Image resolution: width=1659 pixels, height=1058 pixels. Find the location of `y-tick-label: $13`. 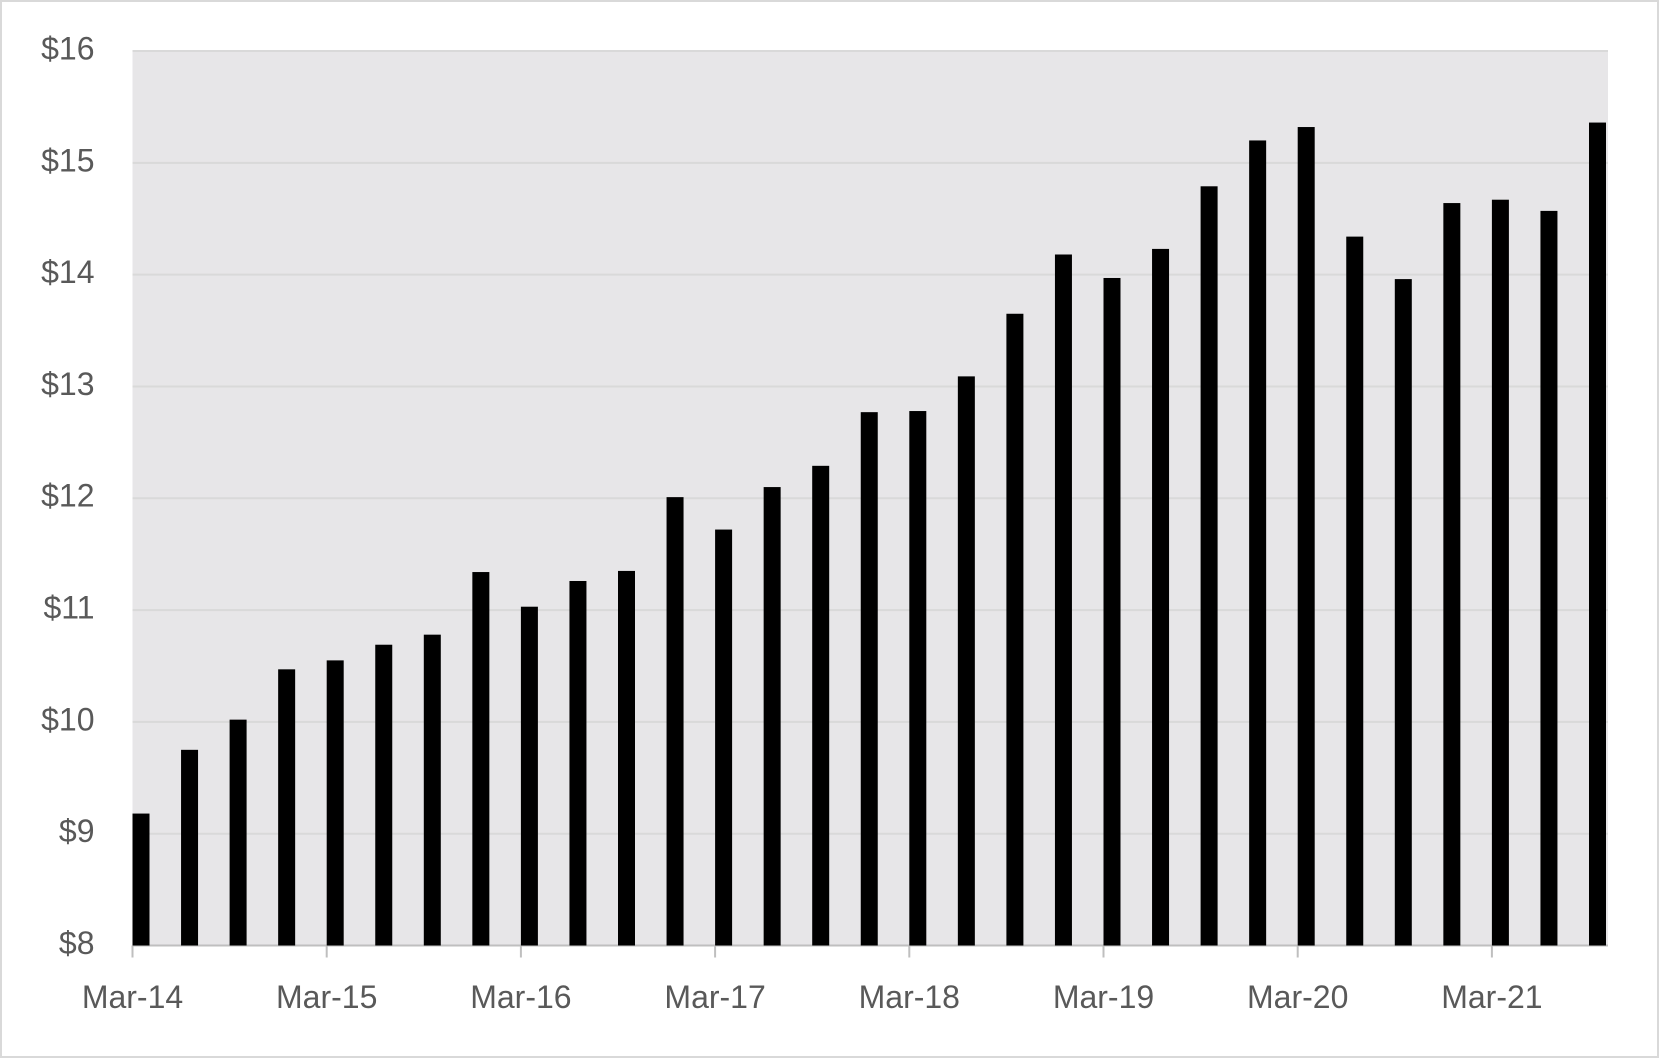

y-tick-label: $13 is located at coordinates (67, 384).